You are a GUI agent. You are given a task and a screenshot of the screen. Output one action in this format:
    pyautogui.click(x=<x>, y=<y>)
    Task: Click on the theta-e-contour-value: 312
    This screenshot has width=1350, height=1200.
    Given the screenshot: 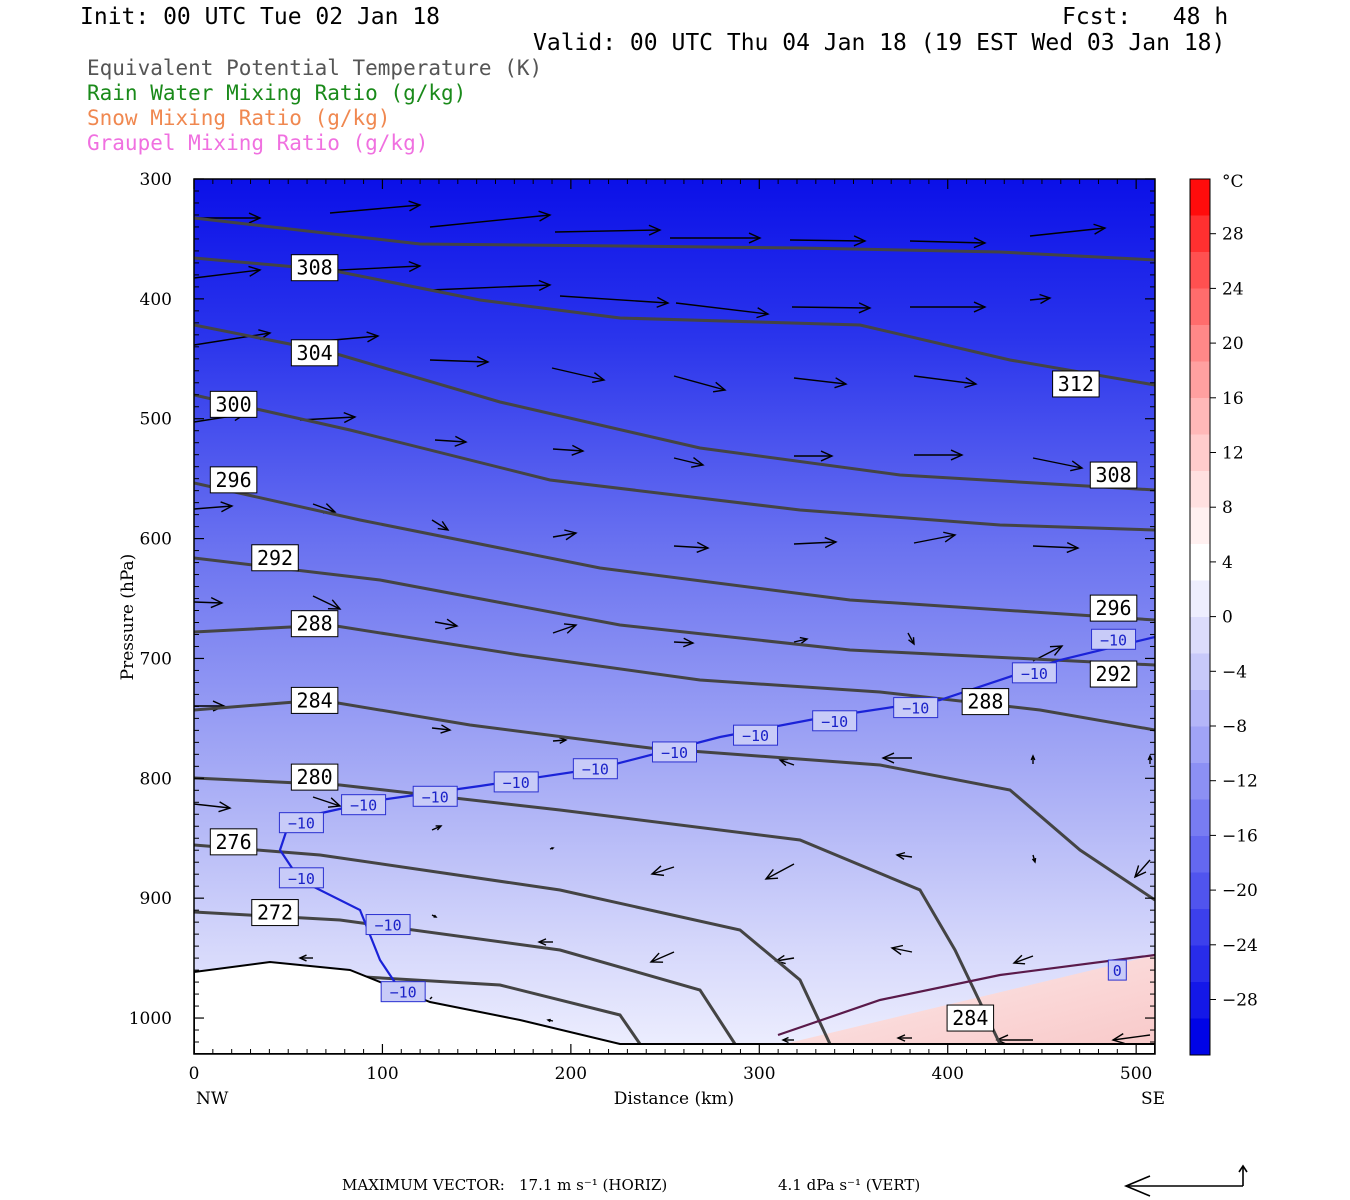 What is the action you would take?
    pyautogui.click(x=1076, y=384)
    